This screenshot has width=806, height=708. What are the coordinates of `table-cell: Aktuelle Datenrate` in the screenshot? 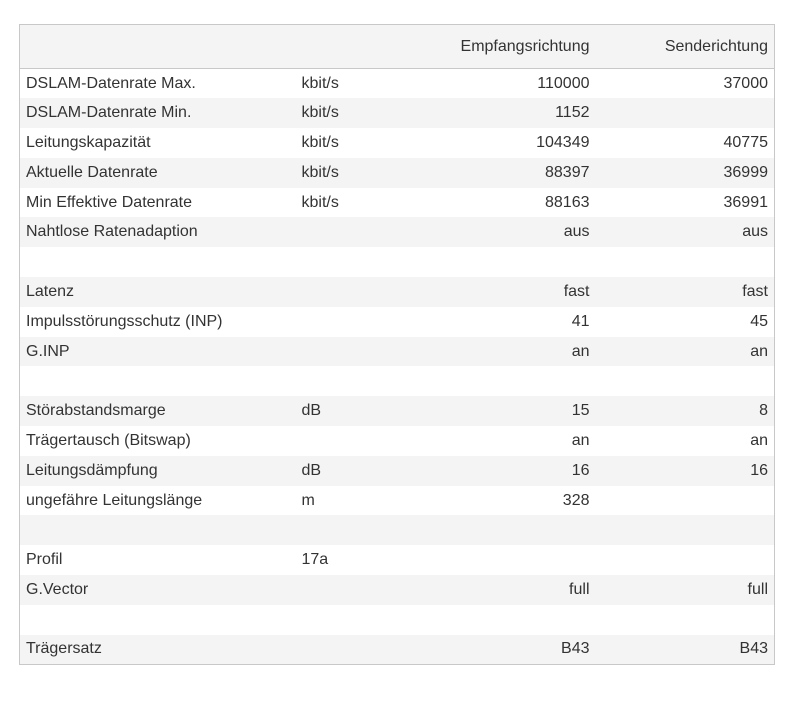 It's located at (92, 172).